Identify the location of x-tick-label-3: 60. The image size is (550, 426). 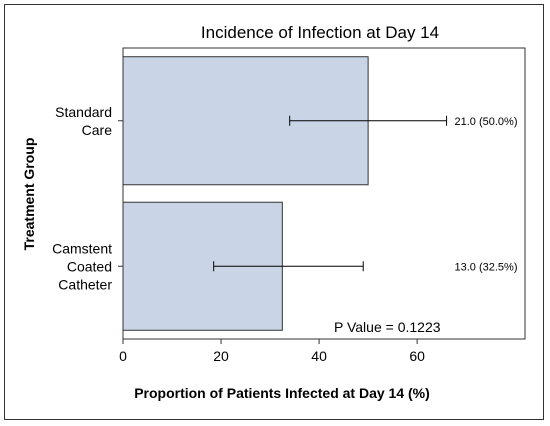
(417, 356).